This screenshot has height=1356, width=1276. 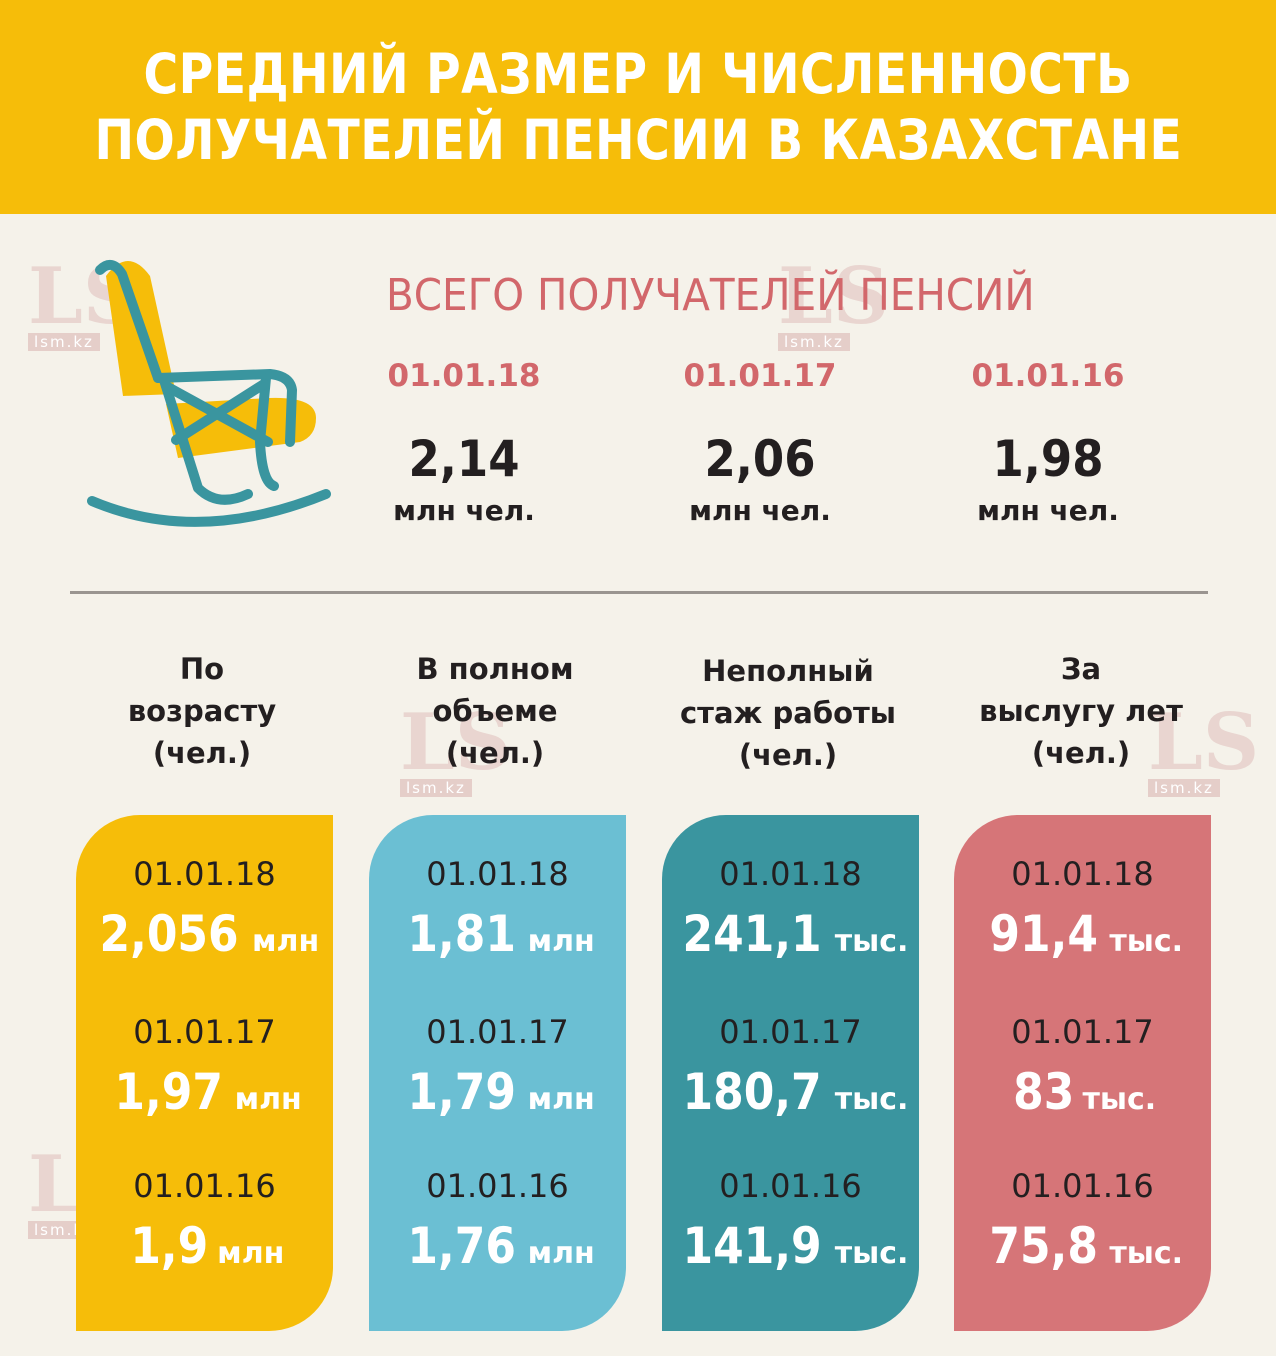 I want to click on card-entry: 01.01.18 2,056 млн, so click(x=204, y=909).